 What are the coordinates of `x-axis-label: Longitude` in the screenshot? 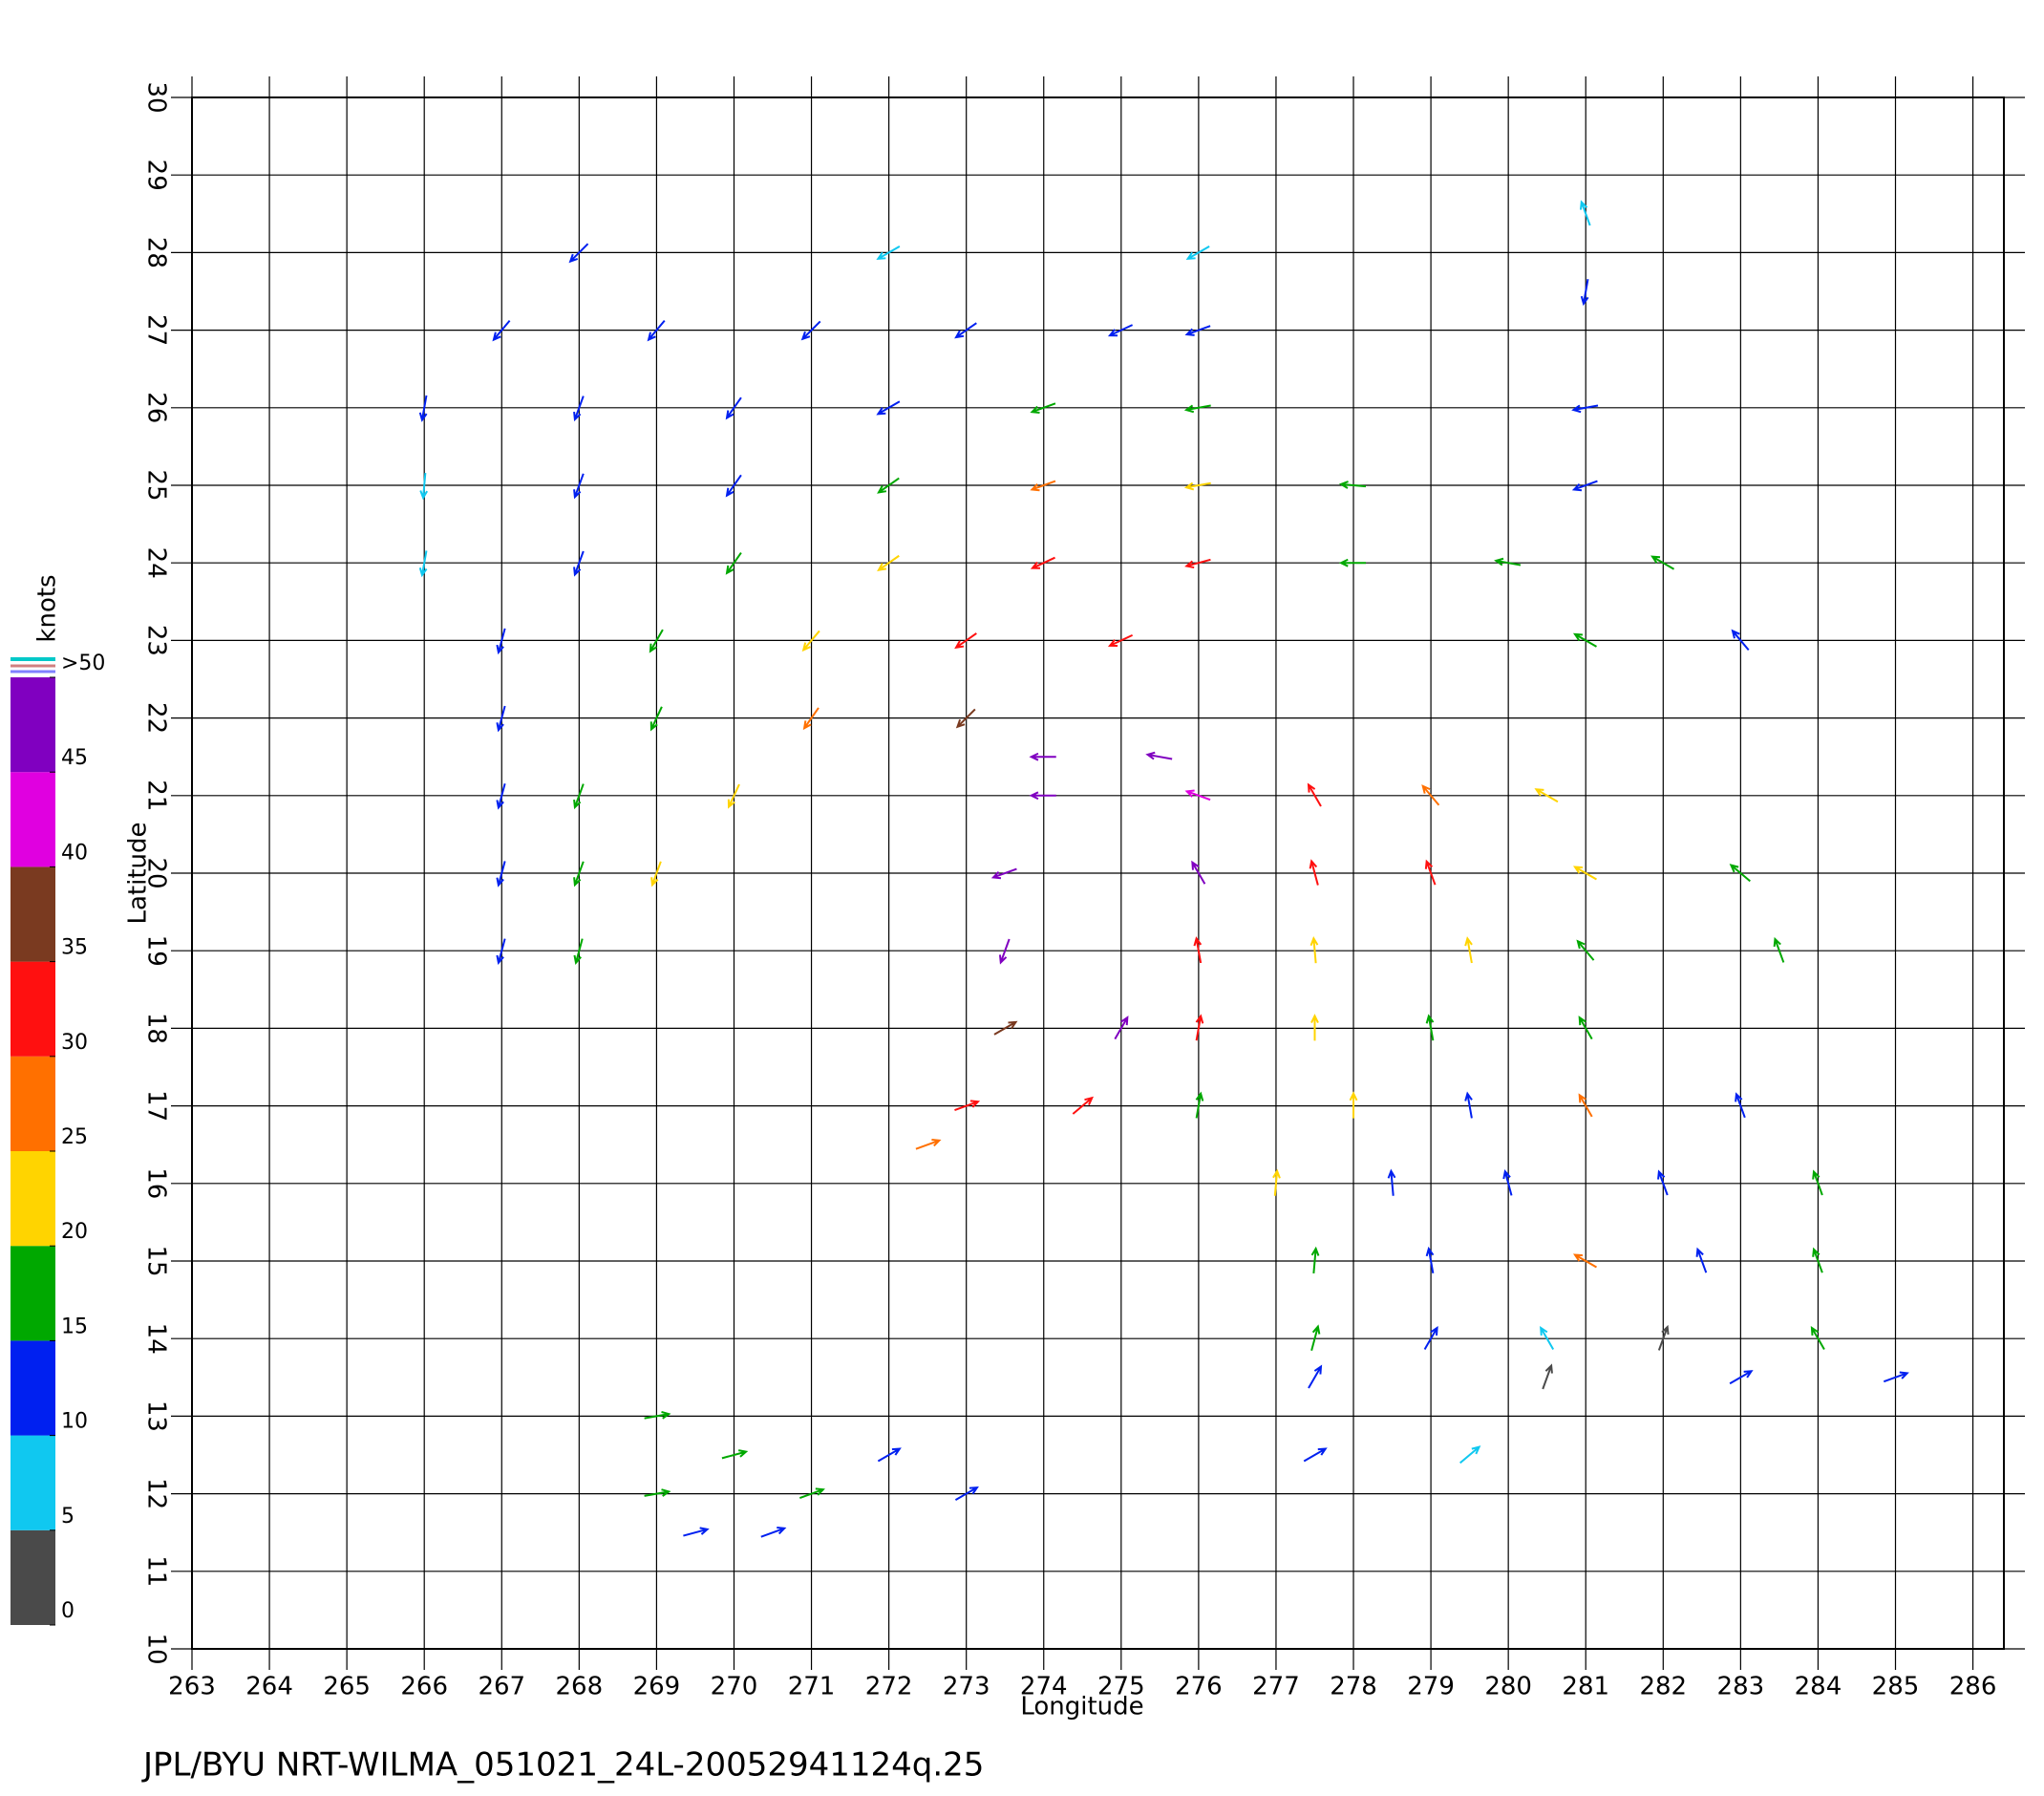 It's located at (1081, 1707).